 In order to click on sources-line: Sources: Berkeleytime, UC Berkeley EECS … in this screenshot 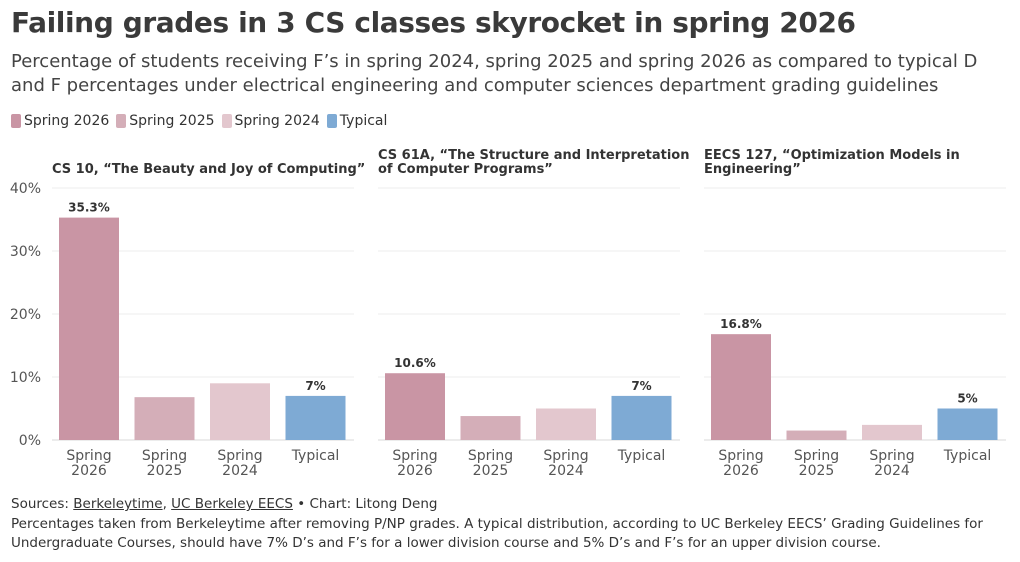, I will do `click(511, 505)`.